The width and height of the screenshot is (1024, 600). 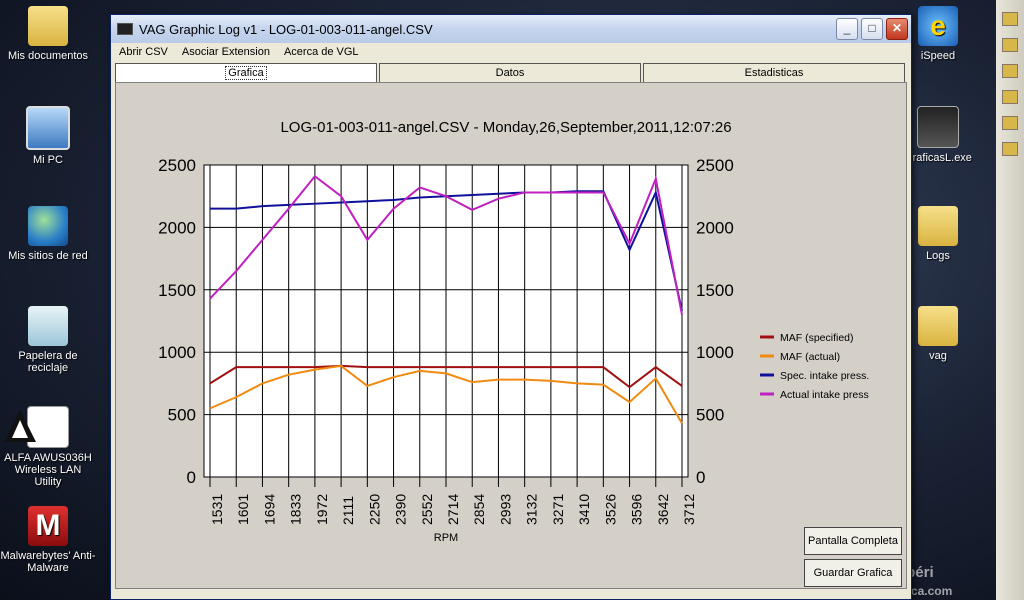 What do you see at coordinates (479, 509) in the screenshot?
I see `x-tick-label: 2854` at bounding box center [479, 509].